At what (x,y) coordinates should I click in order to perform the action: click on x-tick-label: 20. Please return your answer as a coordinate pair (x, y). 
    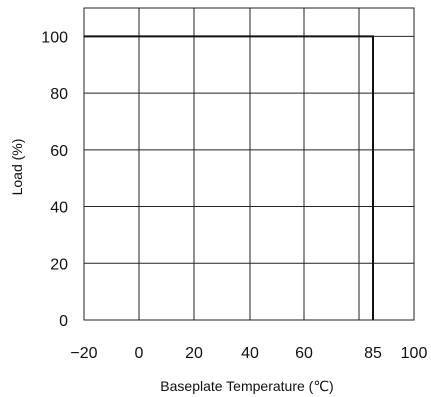
    Looking at the image, I should click on (194, 353).